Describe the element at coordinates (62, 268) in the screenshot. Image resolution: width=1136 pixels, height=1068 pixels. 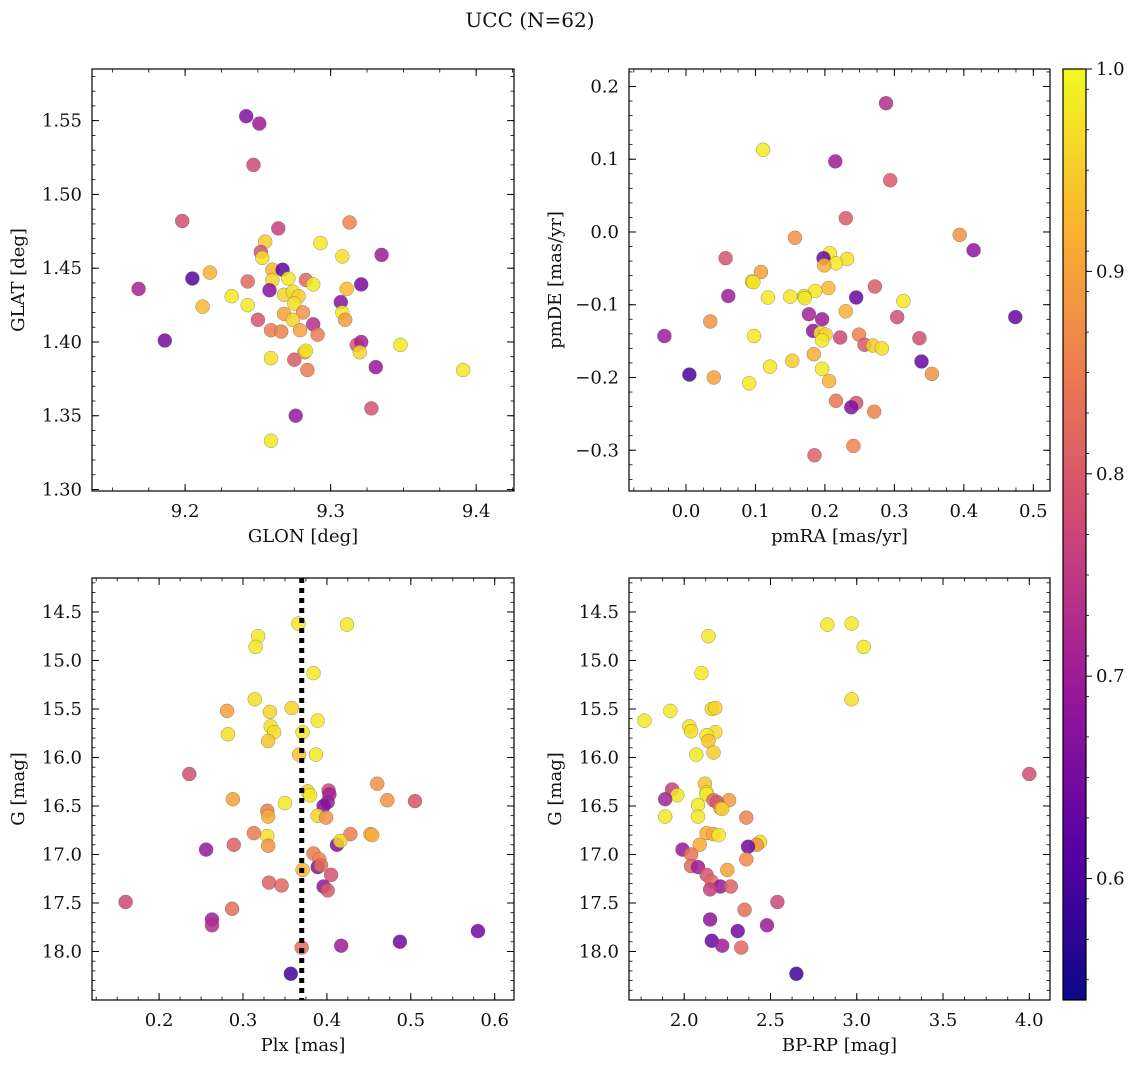
I see `y-tick-label: 1.45` at that location.